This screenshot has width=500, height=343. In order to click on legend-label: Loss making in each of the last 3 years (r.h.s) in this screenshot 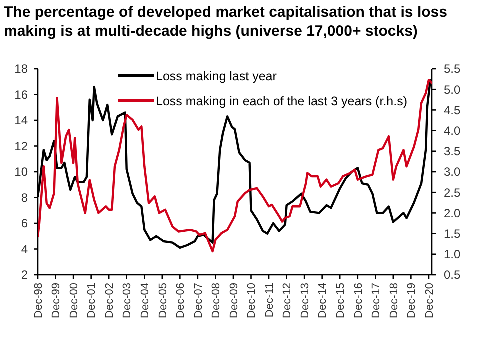, I will do `click(282, 101)`.